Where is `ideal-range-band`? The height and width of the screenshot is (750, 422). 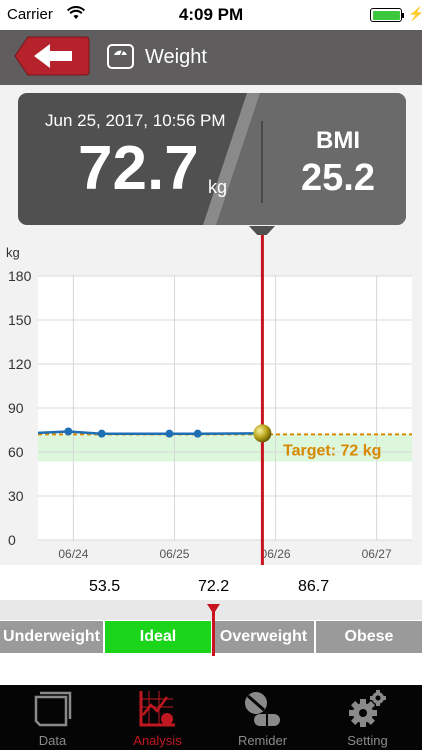
ideal-range-band is located at coordinates (225, 448).